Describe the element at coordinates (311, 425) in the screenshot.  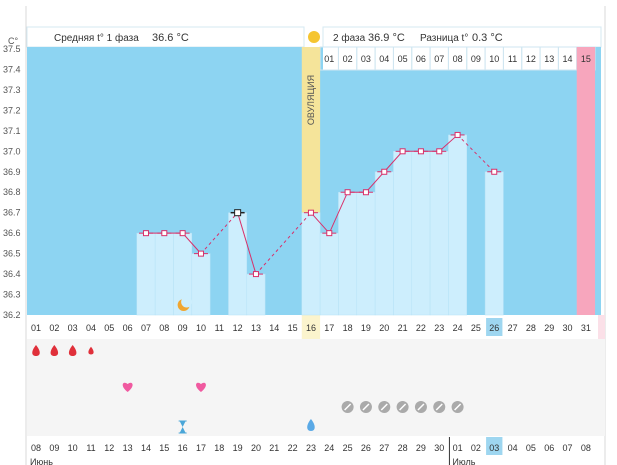
I see `water-drop-icon` at that location.